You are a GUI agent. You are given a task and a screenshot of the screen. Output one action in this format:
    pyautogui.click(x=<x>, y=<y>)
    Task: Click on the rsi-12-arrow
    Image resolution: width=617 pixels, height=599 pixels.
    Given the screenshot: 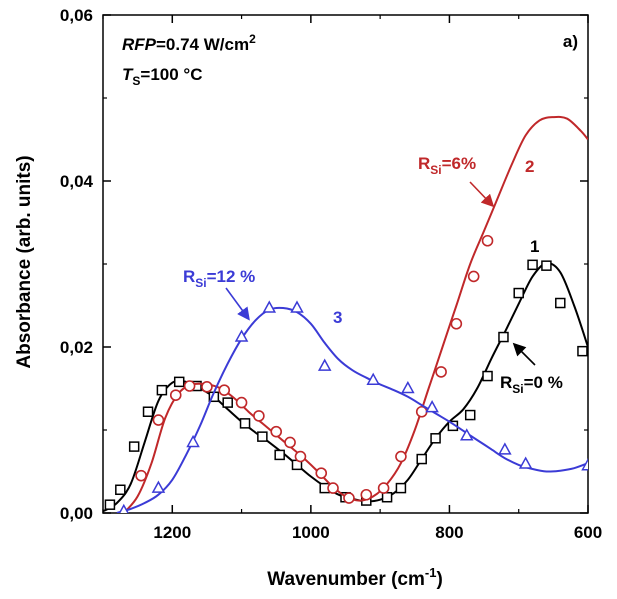 What is the action you would take?
    pyautogui.click(x=237, y=304)
    